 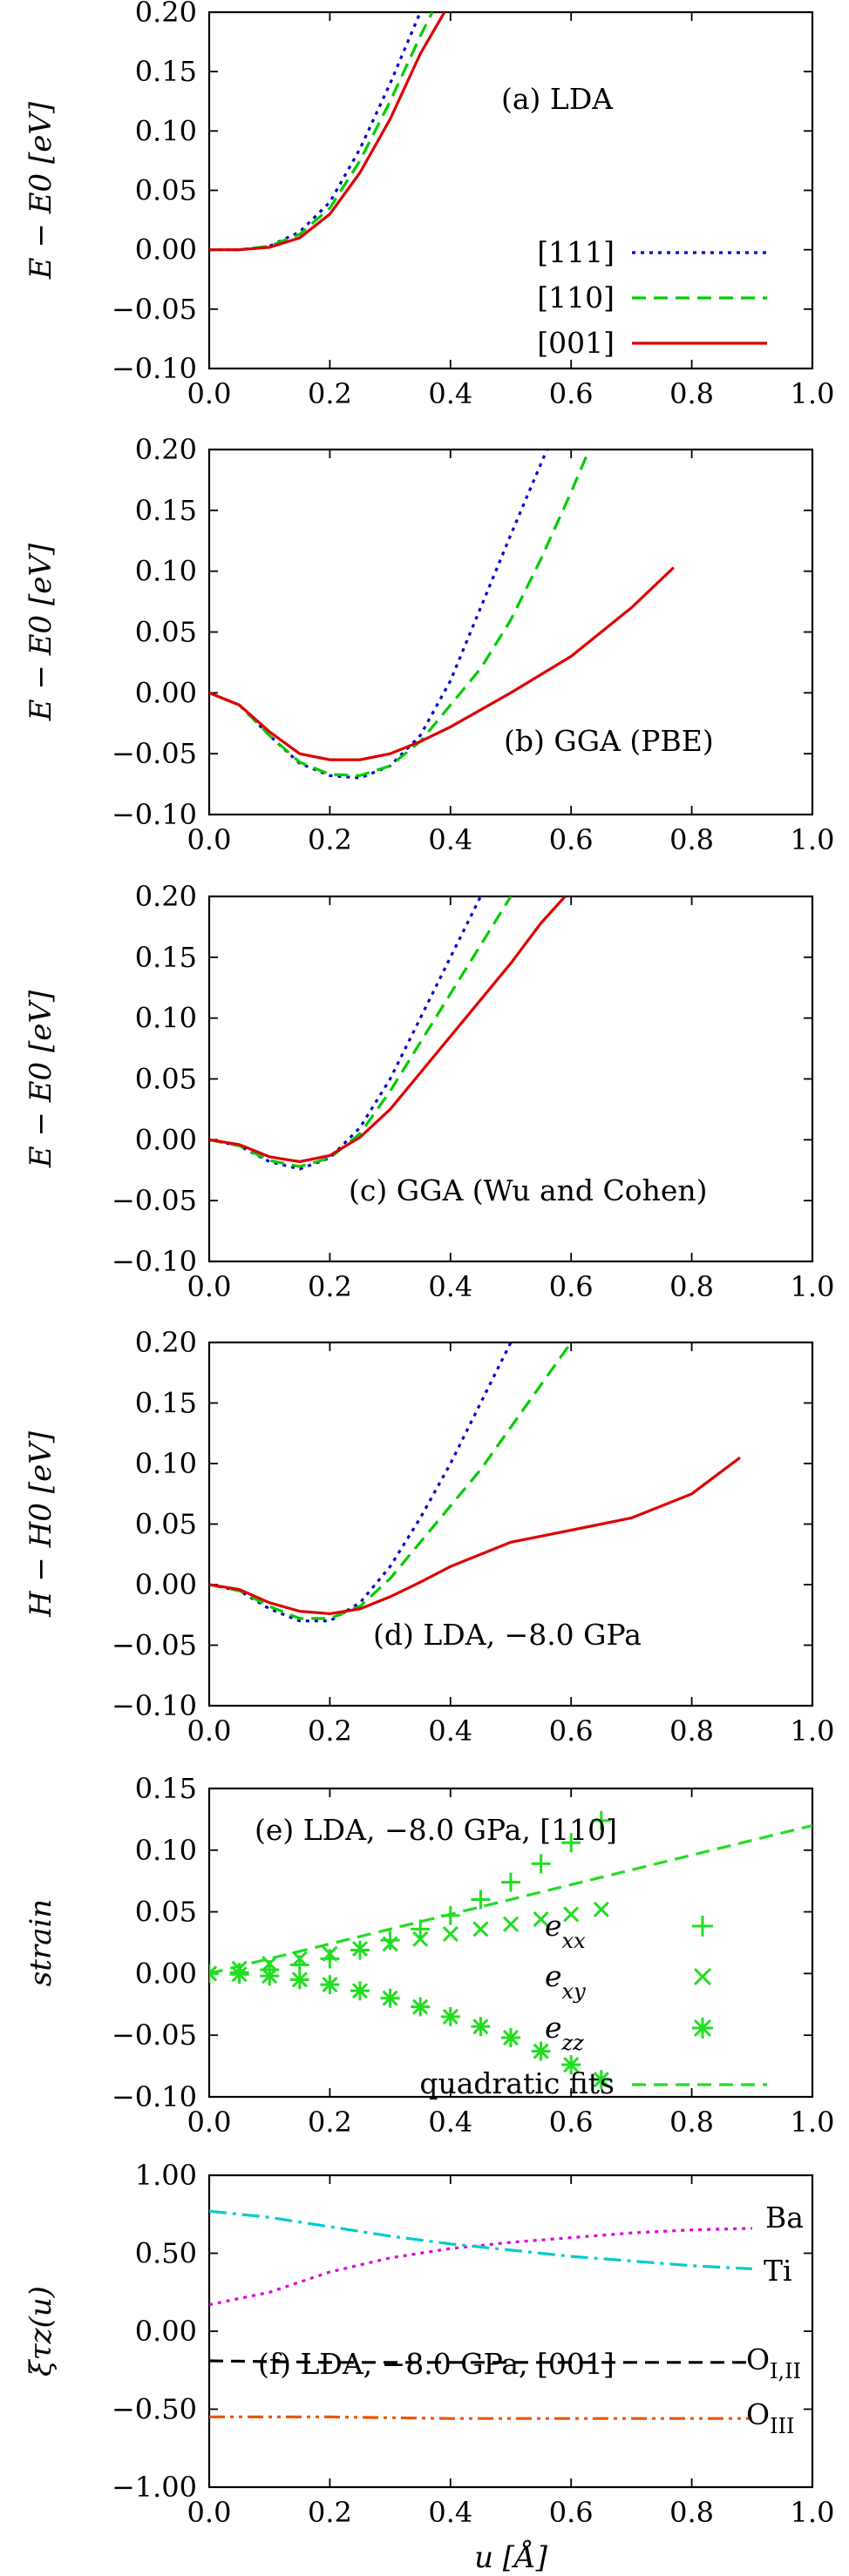 I want to click on panel-annotation: (c) GGA (Wu and Cohen), so click(x=528, y=1190).